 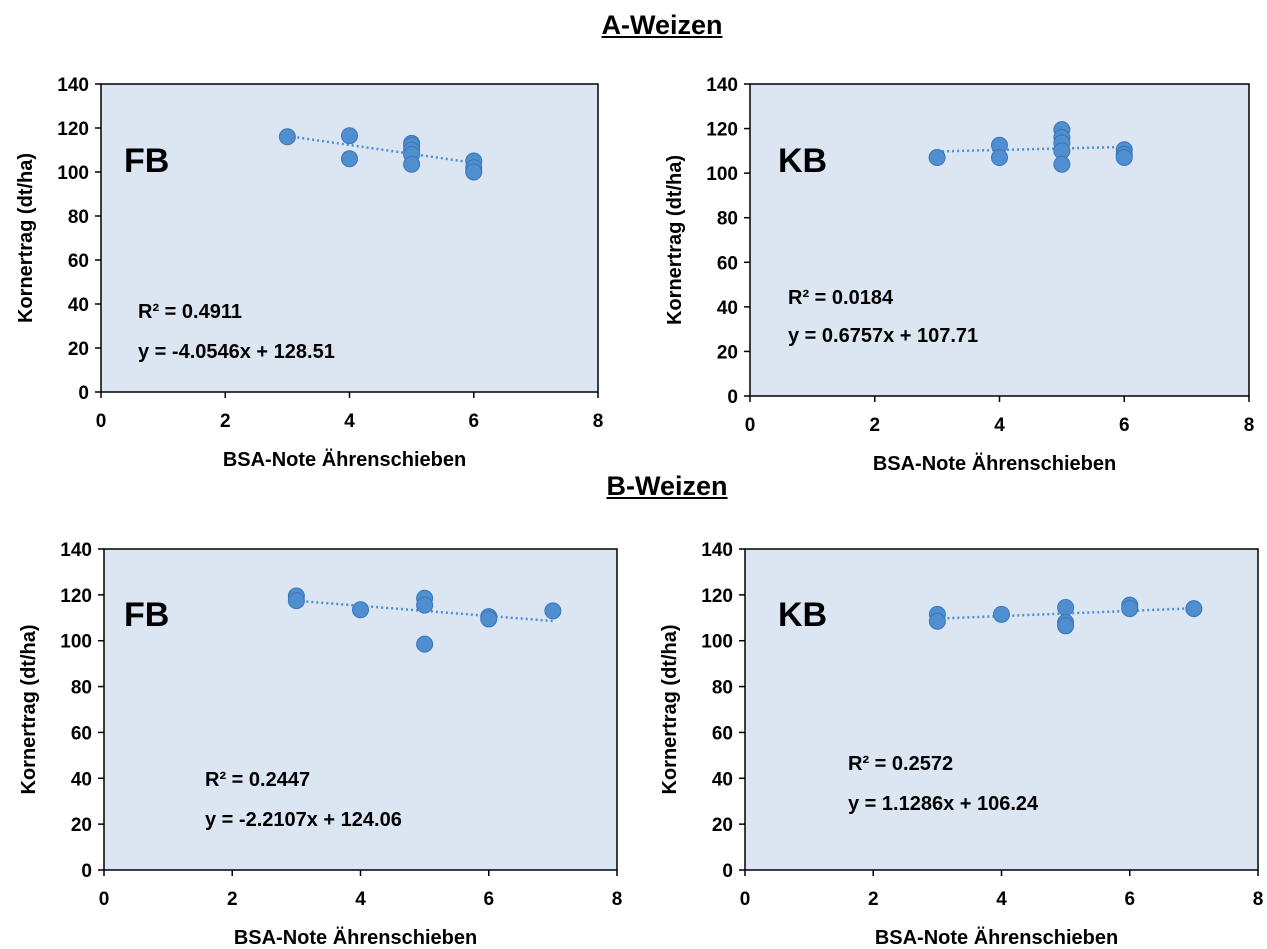 I want to click on section-title-b-weizen: B-Weizen, so click(x=667, y=486).